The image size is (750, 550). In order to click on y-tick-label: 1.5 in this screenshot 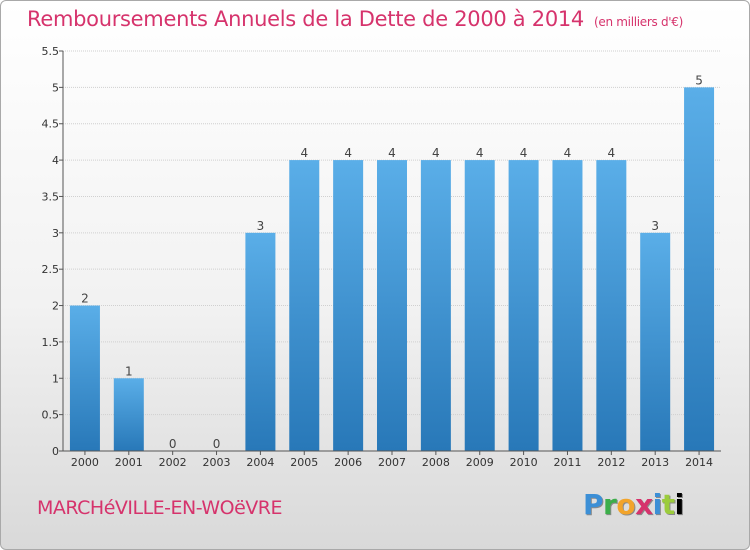, I will do `click(51, 342)`.